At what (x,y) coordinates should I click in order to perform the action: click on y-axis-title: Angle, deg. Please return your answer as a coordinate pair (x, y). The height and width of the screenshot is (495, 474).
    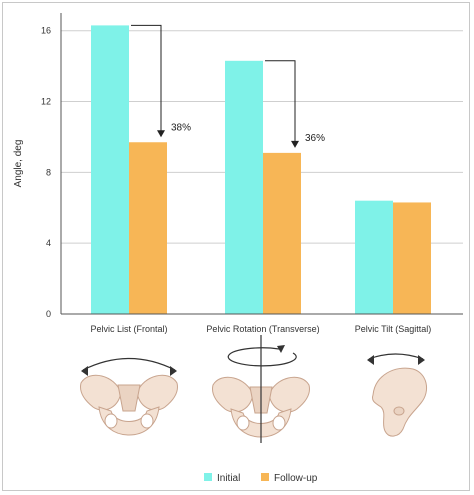
    Looking at the image, I should click on (18, 164).